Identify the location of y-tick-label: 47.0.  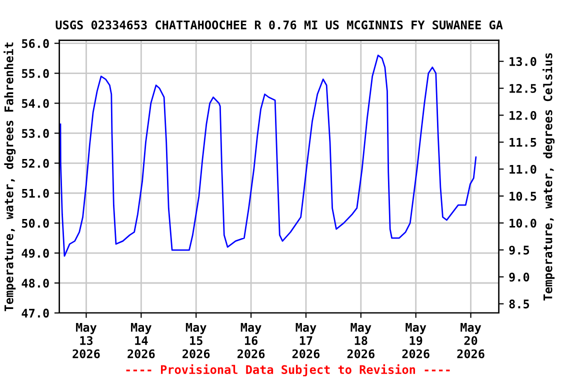
(35, 313).